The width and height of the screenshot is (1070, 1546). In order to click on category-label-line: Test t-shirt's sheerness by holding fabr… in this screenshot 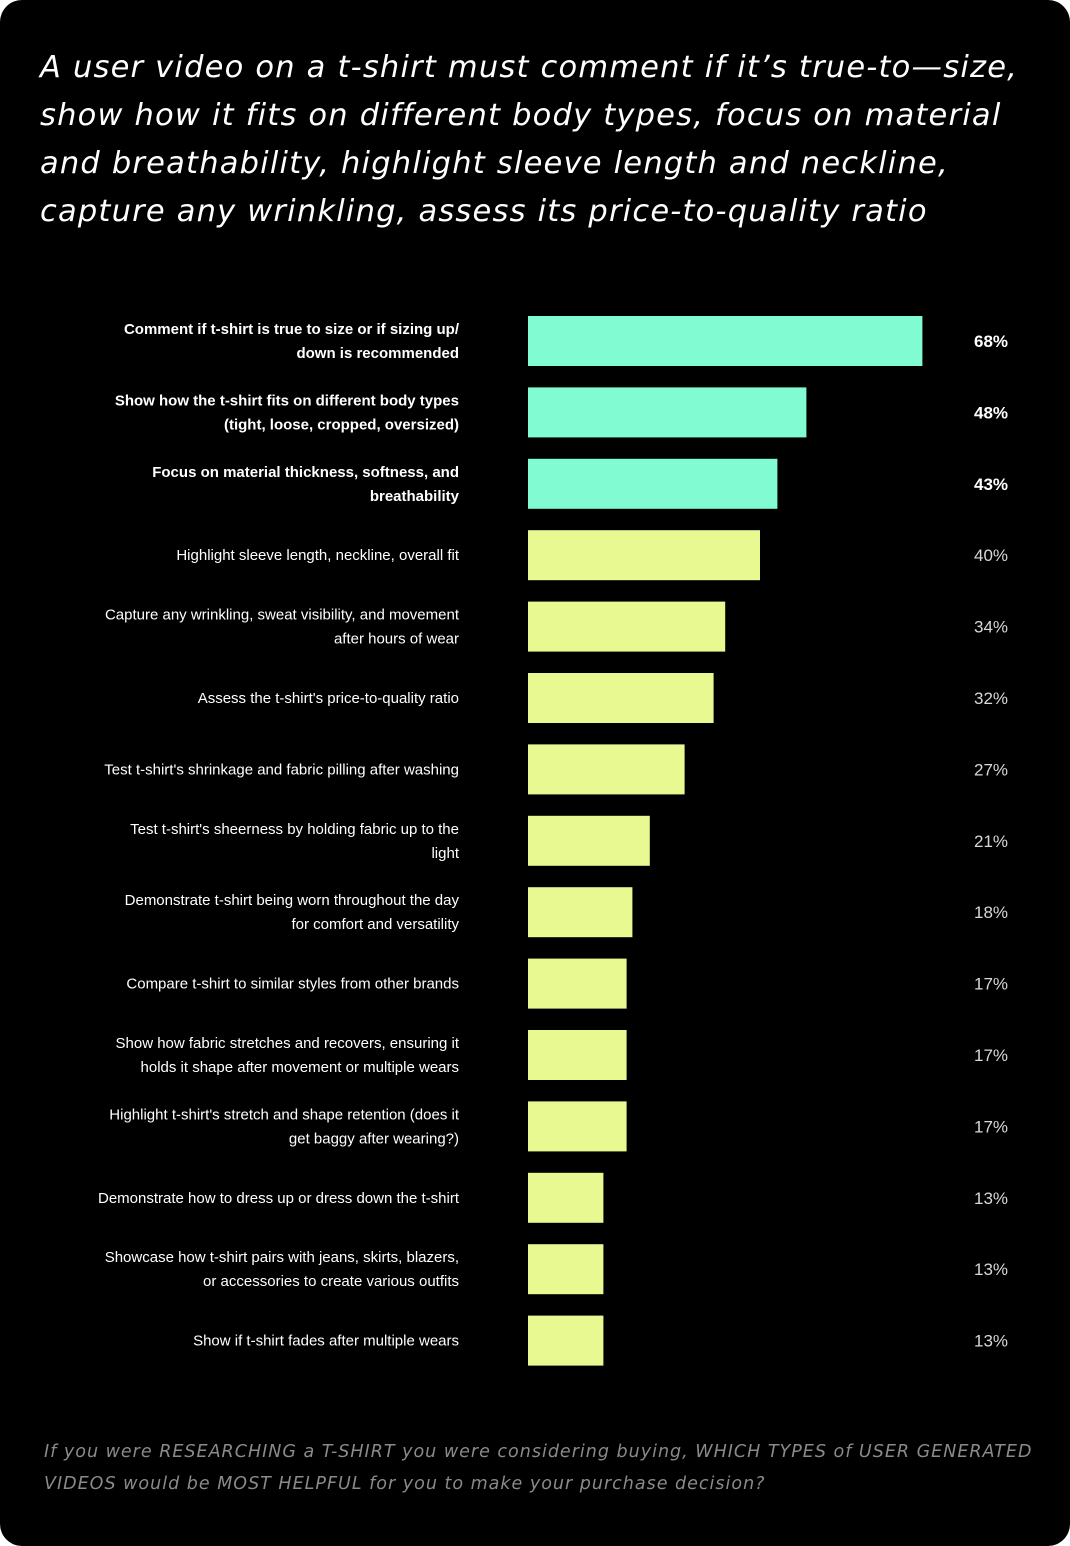, I will do `click(294, 829)`.